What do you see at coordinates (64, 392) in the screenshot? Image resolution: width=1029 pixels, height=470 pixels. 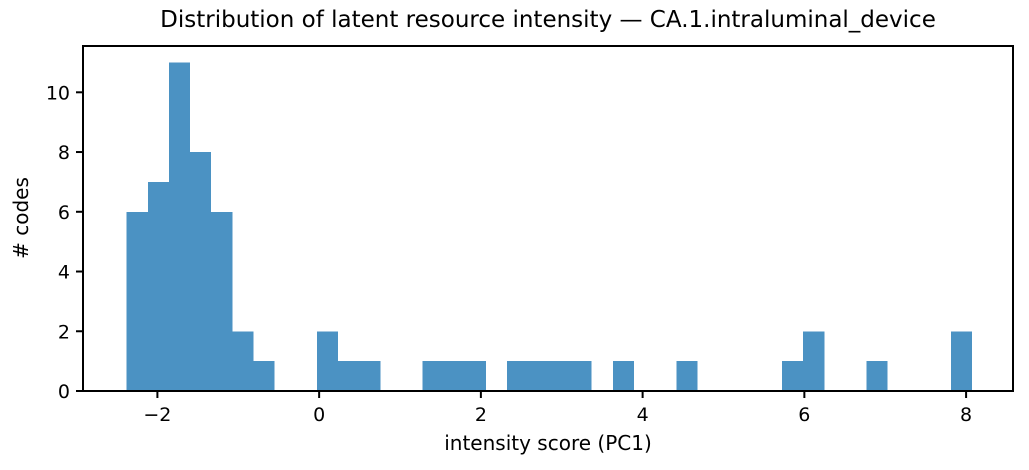 I see `y-tick-label: 0` at bounding box center [64, 392].